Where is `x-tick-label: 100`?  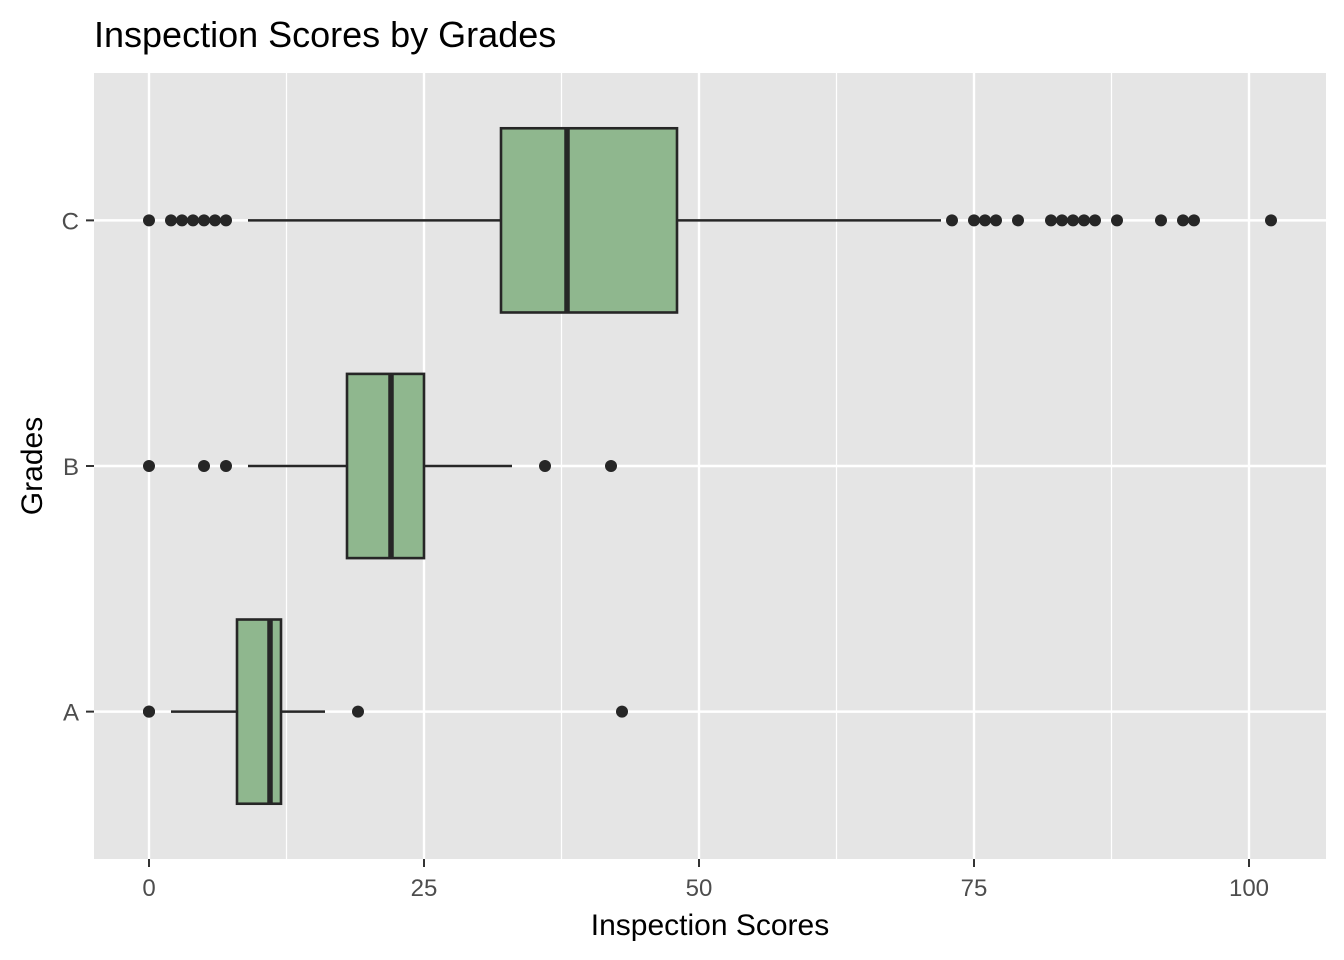 x-tick-label: 100 is located at coordinates (1249, 888).